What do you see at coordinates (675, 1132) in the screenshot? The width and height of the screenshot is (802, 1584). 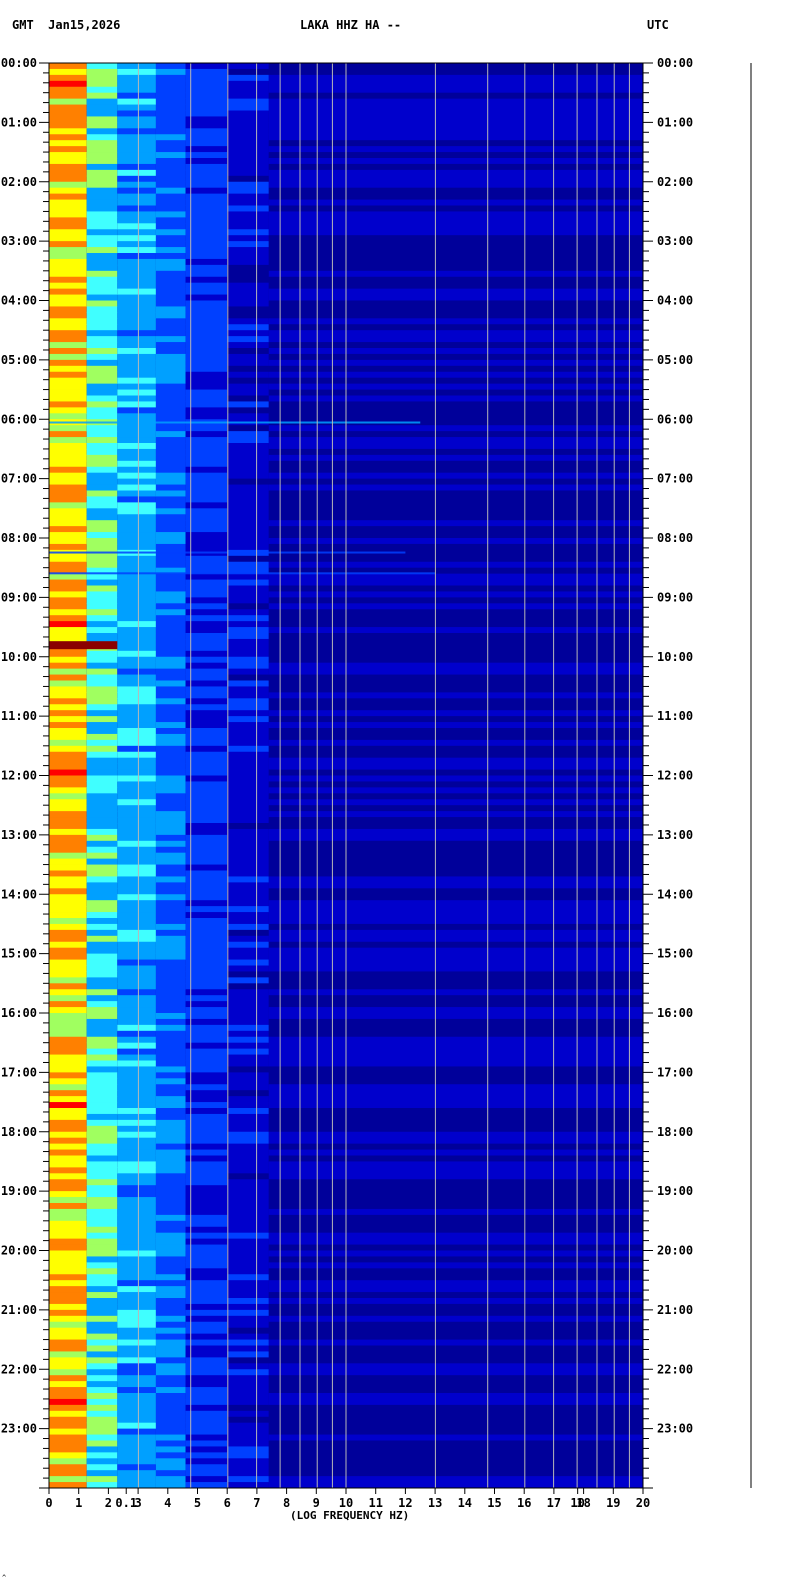 I see `time-label-right: 18:00` at bounding box center [675, 1132].